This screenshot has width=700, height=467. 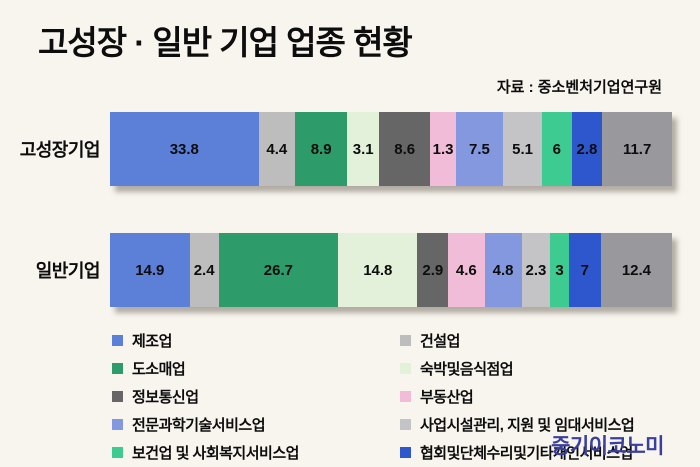 I want to click on segment-value-label: 3, so click(x=559, y=270).